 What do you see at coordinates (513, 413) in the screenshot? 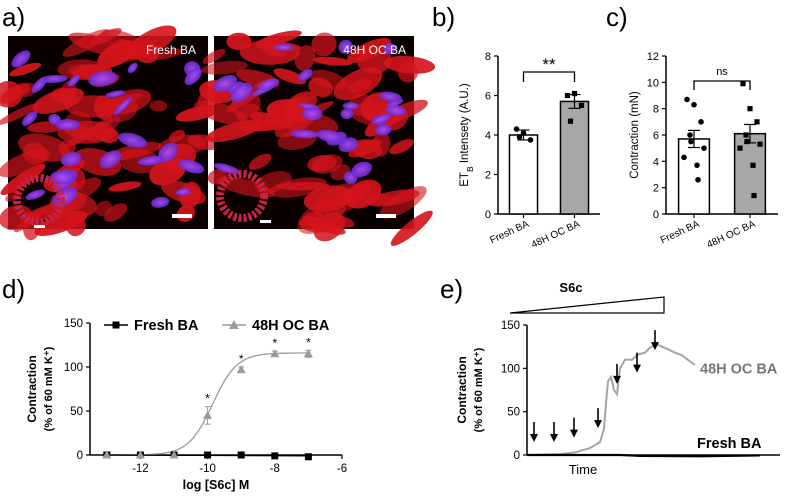
I see `y-tick-label: 50` at bounding box center [513, 413].